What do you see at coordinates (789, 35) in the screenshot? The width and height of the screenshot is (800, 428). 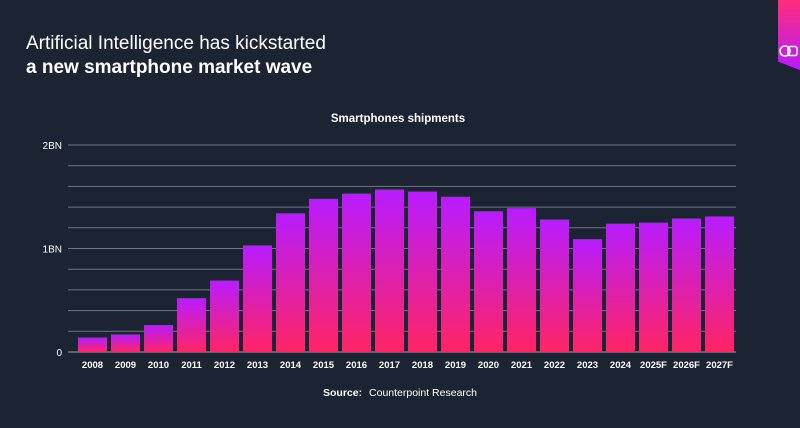 I see `brand-tab` at bounding box center [789, 35].